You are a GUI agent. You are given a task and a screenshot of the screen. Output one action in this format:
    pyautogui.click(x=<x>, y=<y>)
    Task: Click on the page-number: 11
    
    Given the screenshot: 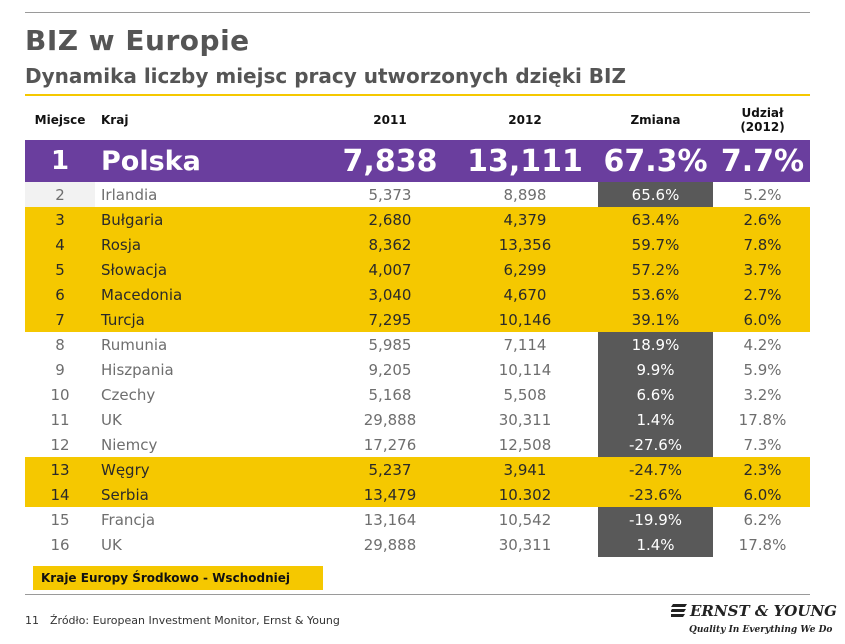 What is the action you would take?
    pyautogui.click(x=32, y=620)
    